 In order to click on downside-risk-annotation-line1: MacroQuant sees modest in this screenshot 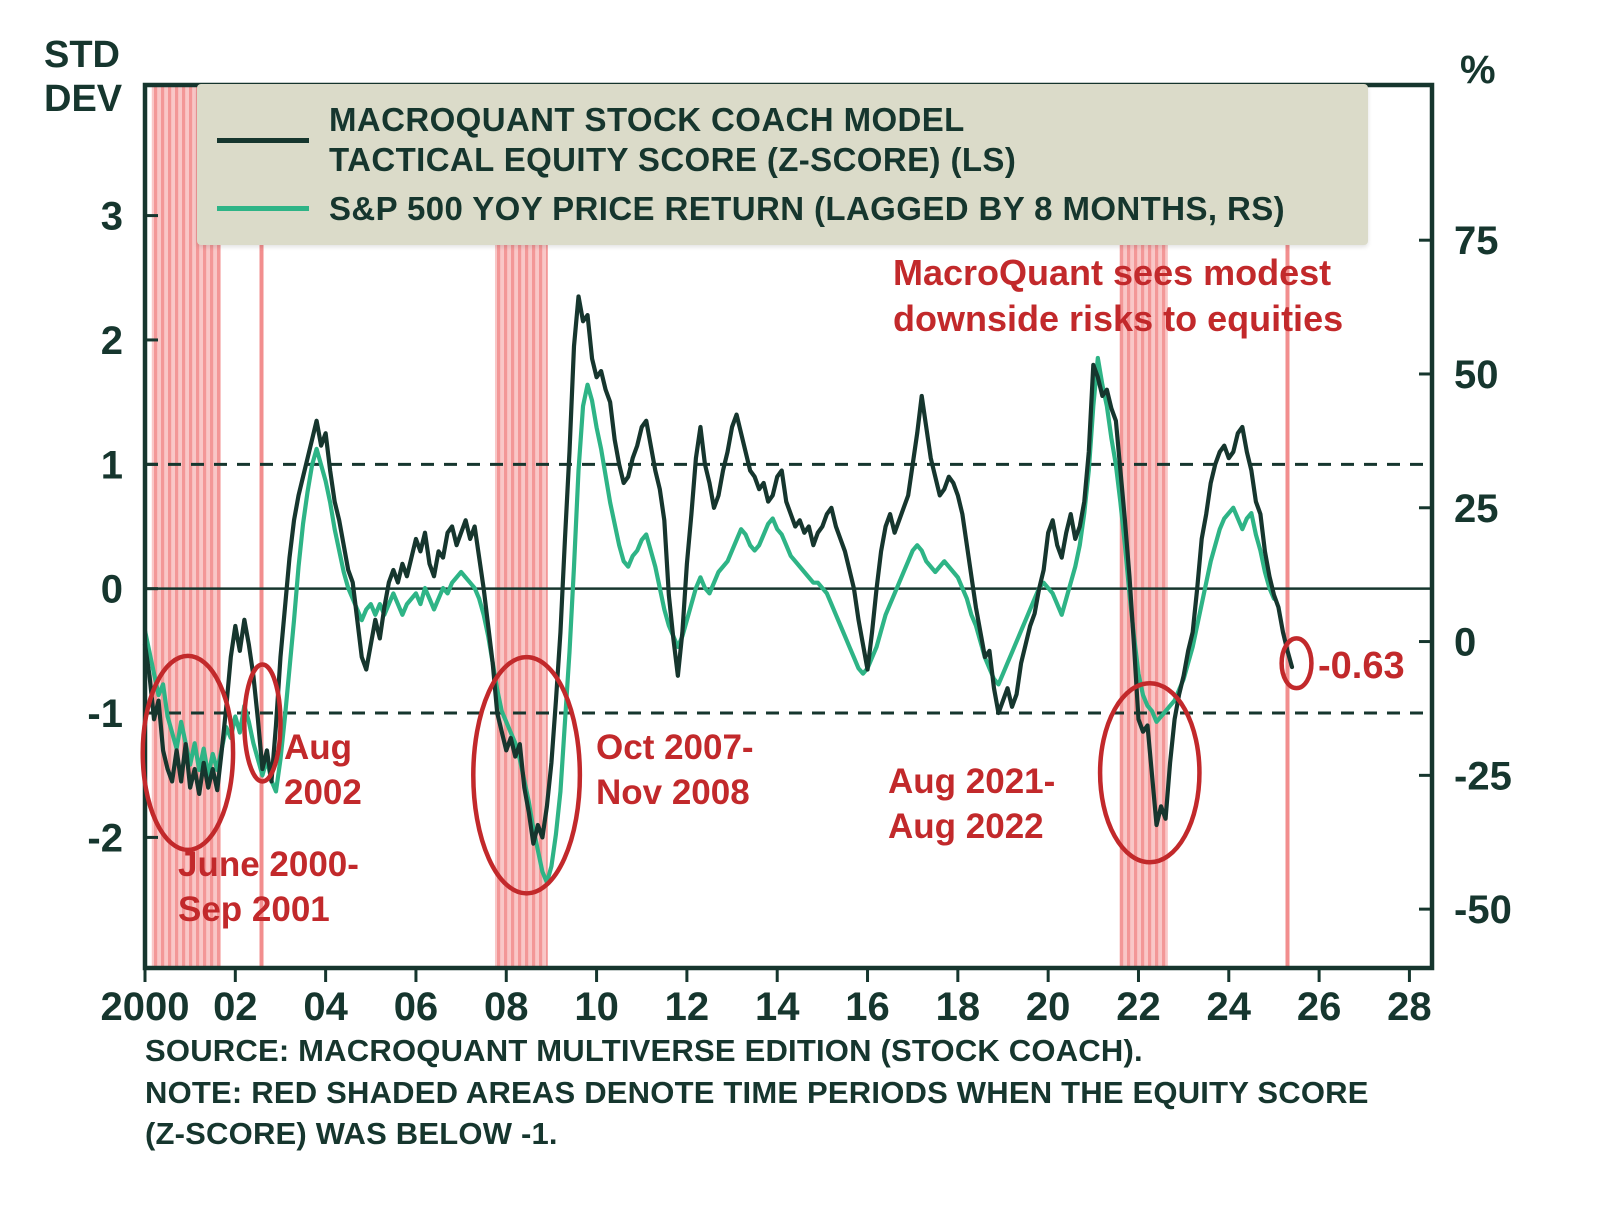, I will do `click(1112, 272)`.